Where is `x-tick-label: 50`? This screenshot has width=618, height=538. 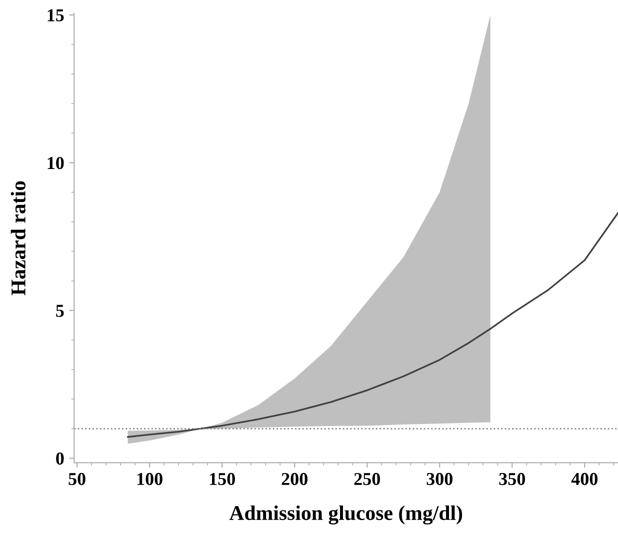 x-tick-label: 50 is located at coordinates (77, 479).